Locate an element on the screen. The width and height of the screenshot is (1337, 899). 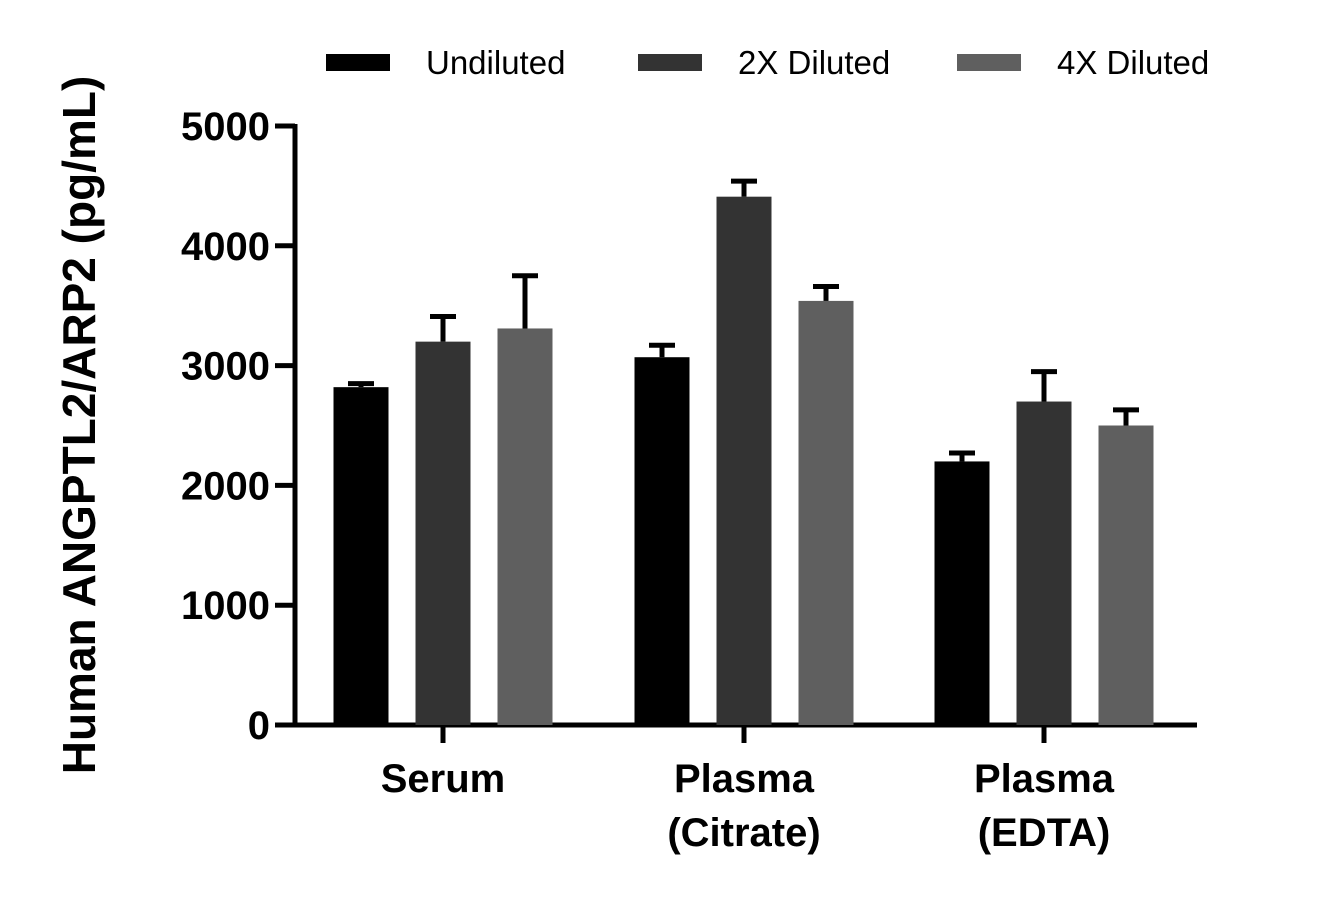
y-axis-title: Human ANGPTL2/ARP2 (pg/mL) is located at coordinates (79, 425).